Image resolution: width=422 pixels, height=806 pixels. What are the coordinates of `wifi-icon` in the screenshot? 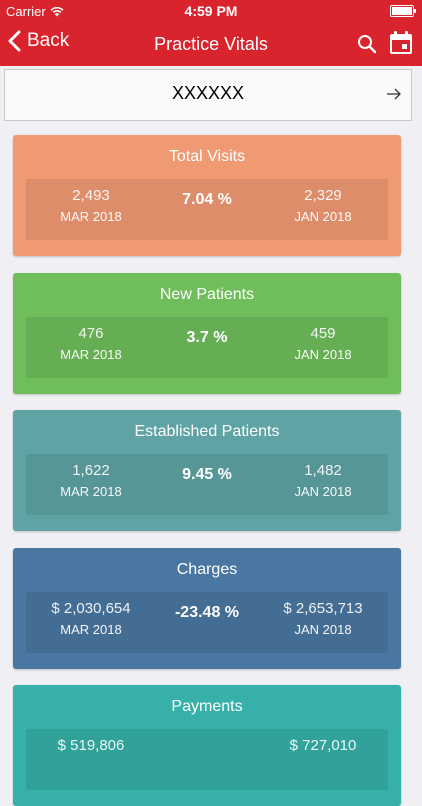 It's located at (57, 11).